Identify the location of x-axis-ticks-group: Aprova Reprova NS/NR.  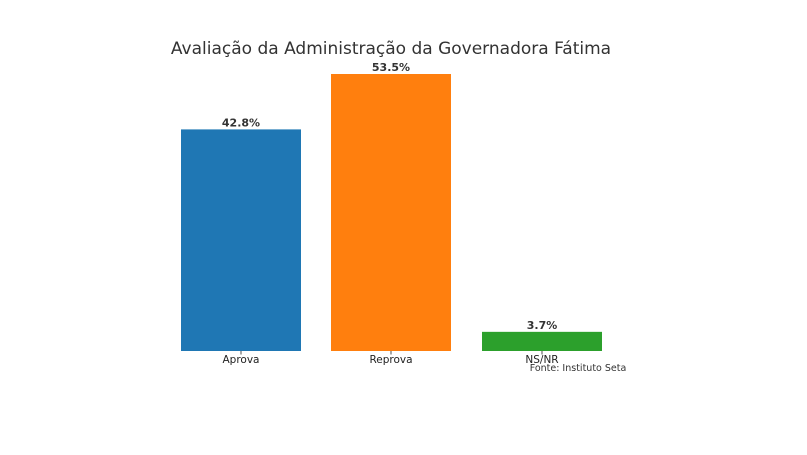
(390, 358).